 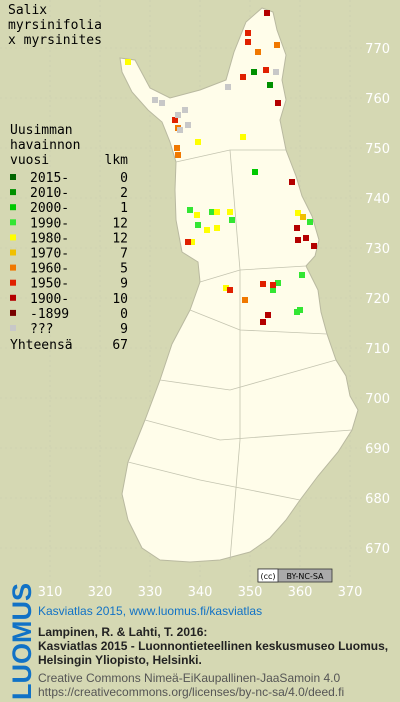 I want to click on legend-label: 1990-, so click(x=49, y=223).